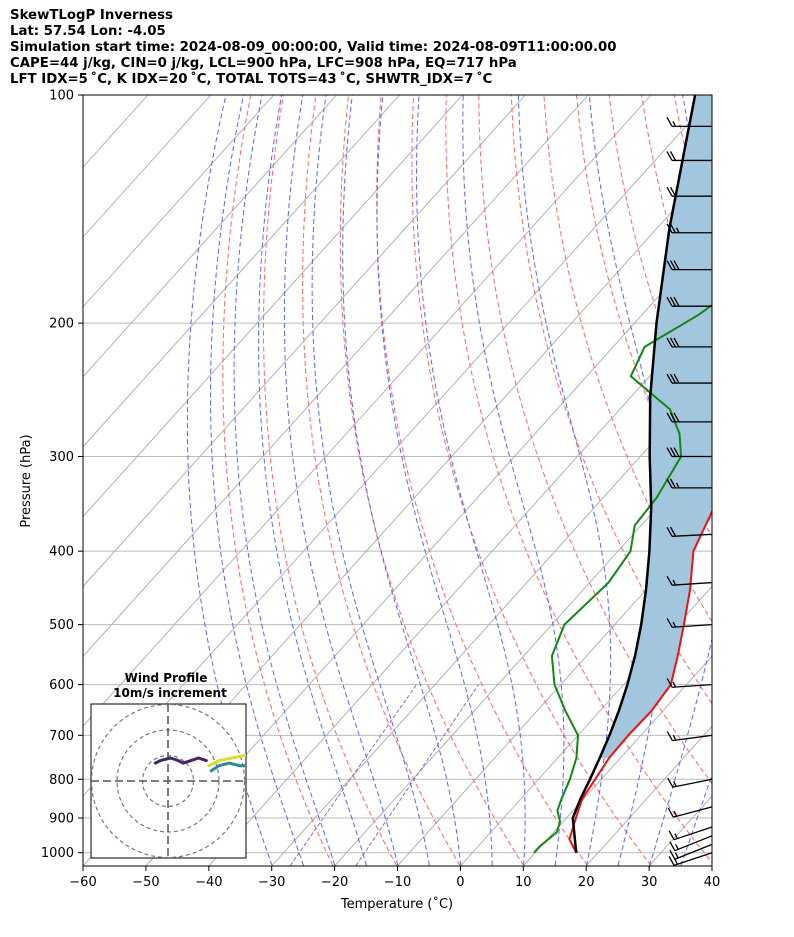 The image size is (794, 937). Describe the element at coordinates (61, 324) in the screenshot. I see `y-tick-label: 200` at that location.